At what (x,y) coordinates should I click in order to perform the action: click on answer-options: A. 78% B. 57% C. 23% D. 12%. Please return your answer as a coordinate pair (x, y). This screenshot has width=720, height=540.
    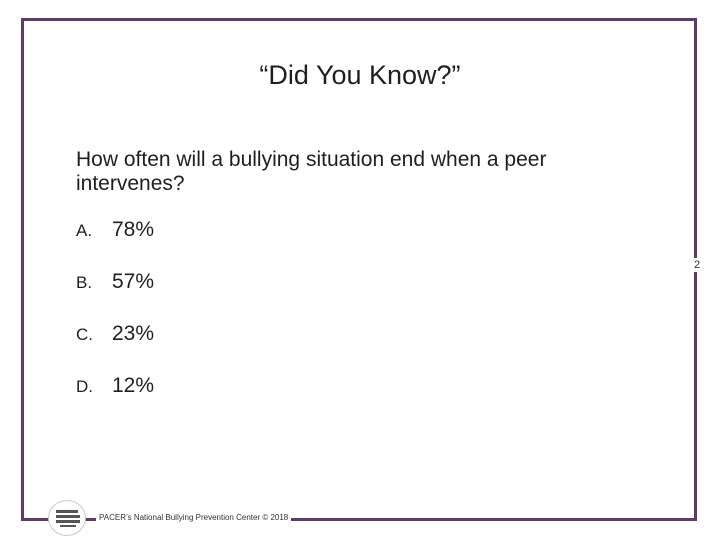
    Looking at the image, I should click on (115, 322).